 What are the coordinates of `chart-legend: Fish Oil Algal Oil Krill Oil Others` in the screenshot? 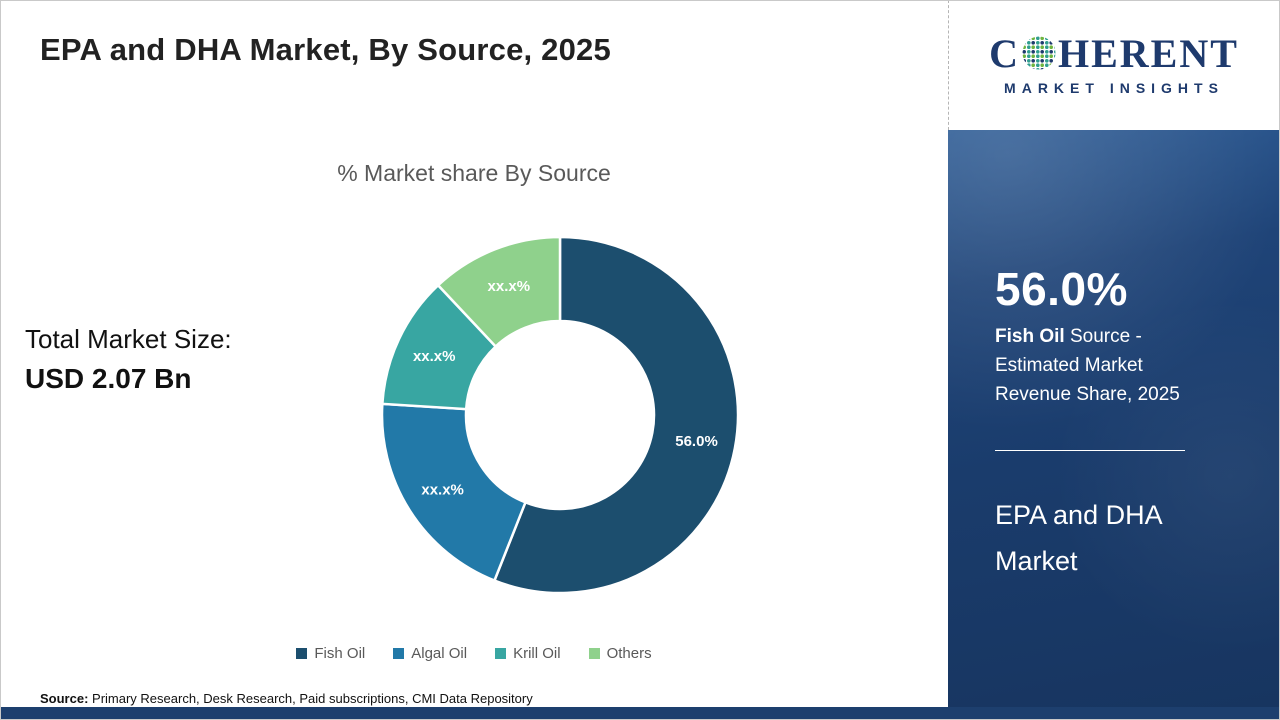 It's located at (474, 653).